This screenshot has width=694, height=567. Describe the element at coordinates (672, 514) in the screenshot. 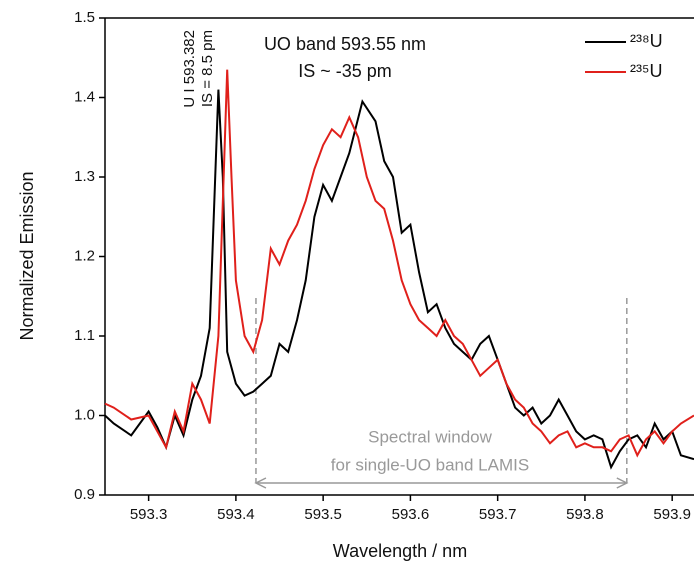

I see `x-tick-label: 593.9` at that location.